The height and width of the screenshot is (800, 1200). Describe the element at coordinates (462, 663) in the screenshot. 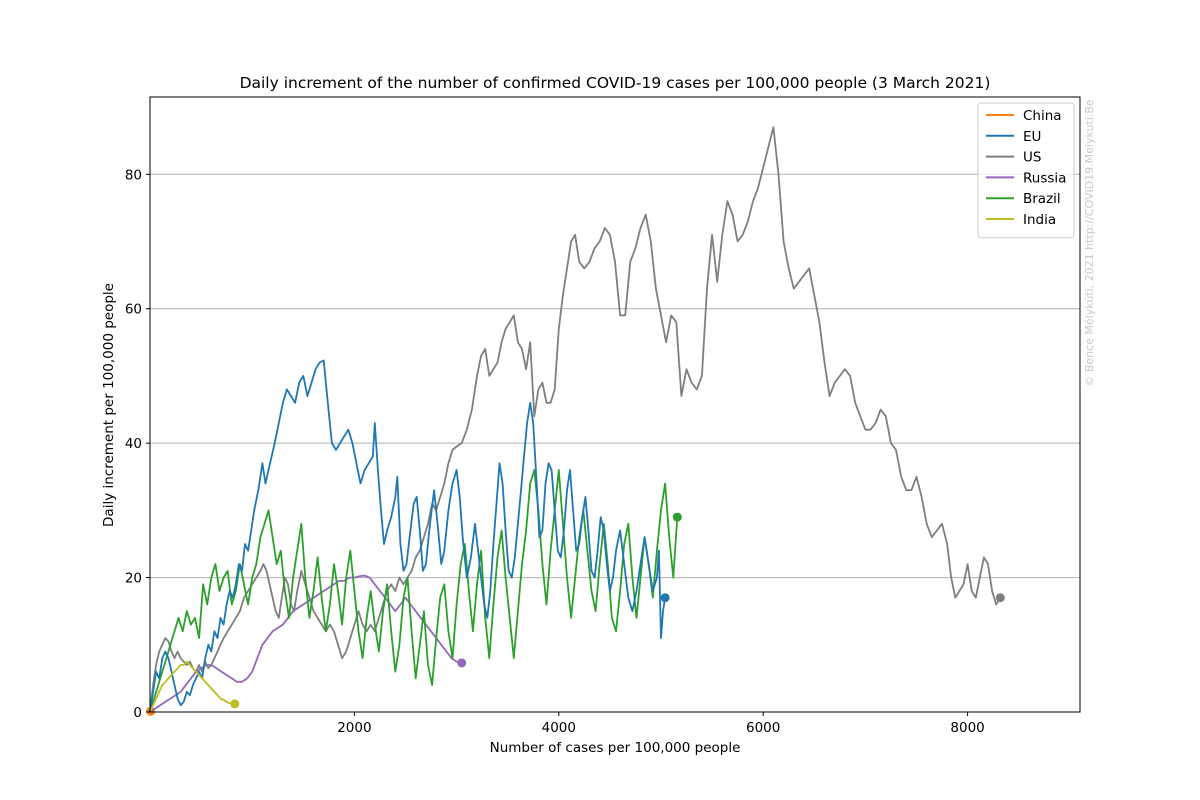

I see `series-end-marker-russia` at that location.